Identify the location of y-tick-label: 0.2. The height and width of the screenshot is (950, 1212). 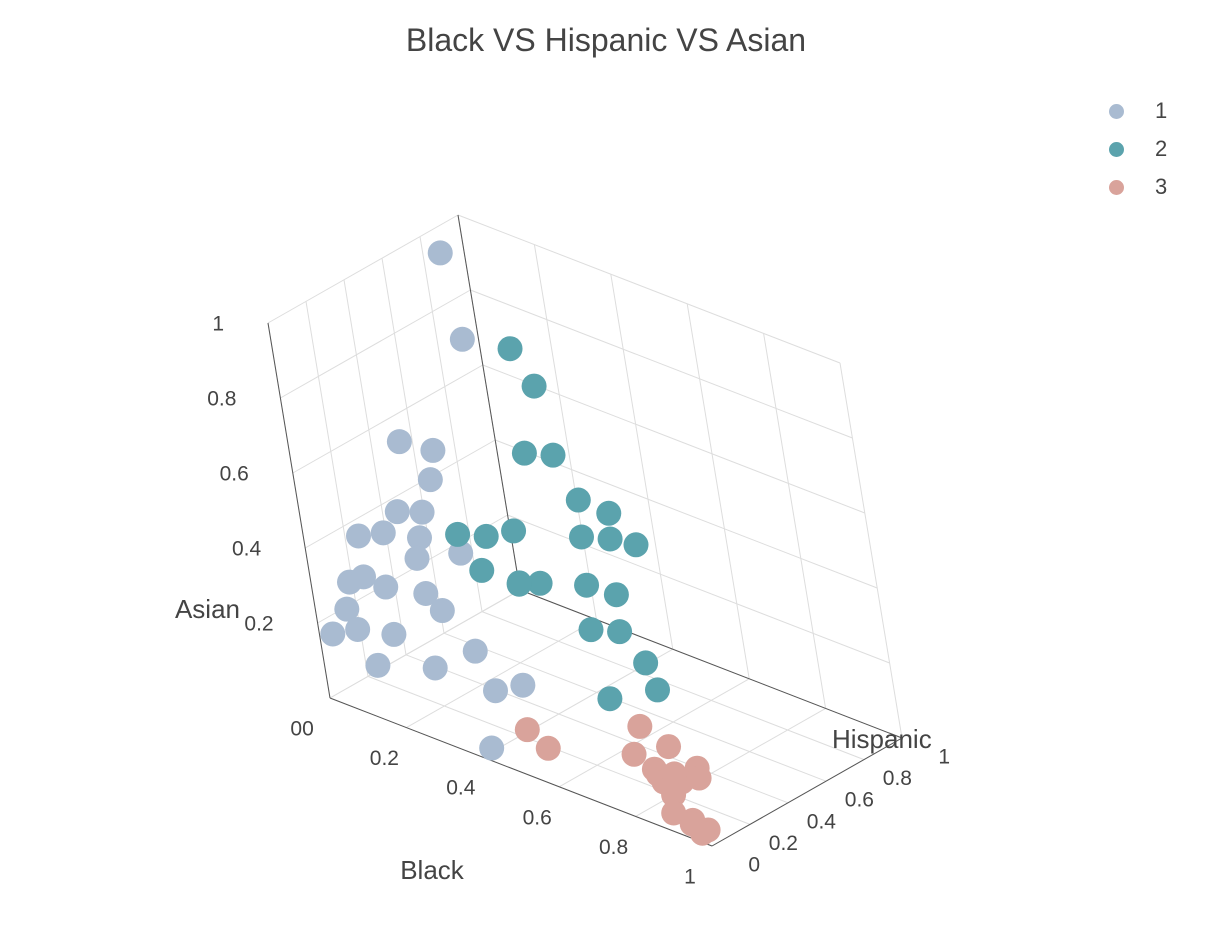
(783, 843).